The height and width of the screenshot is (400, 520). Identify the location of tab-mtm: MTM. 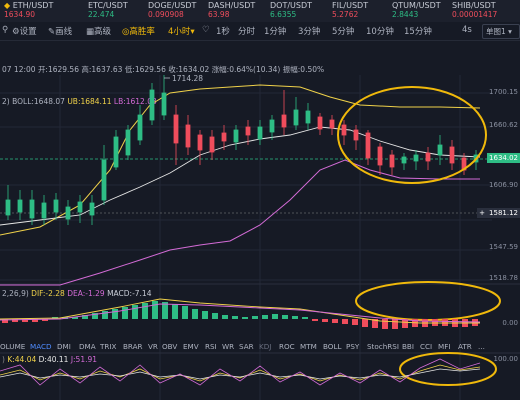
(308, 346).